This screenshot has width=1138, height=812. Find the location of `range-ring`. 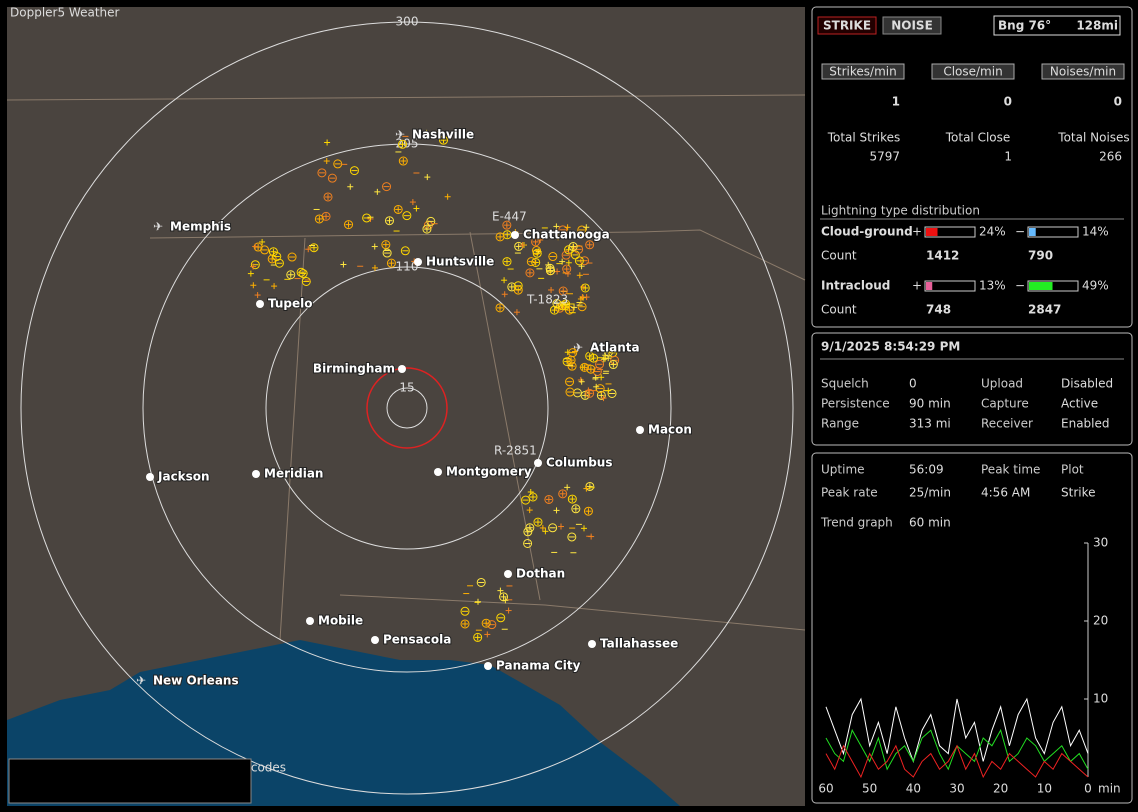

range-ring is located at coordinates (407, 408).